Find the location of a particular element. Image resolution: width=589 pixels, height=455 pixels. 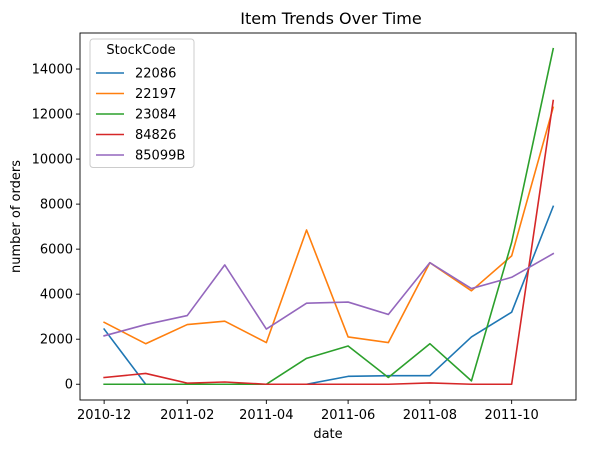

legend-items: 22086 22197 23084 84826 85099B is located at coordinates (140, 115).